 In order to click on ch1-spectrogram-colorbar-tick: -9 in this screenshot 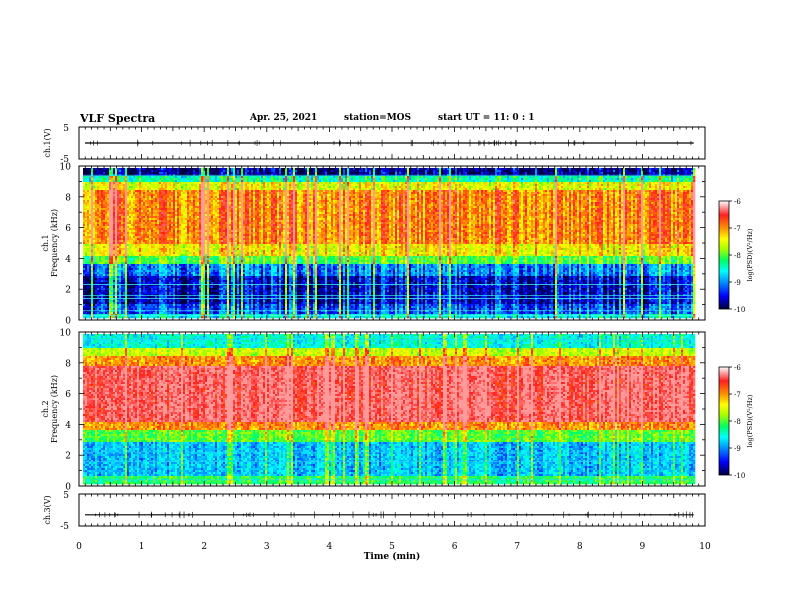, I will do `click(737, 283)`.